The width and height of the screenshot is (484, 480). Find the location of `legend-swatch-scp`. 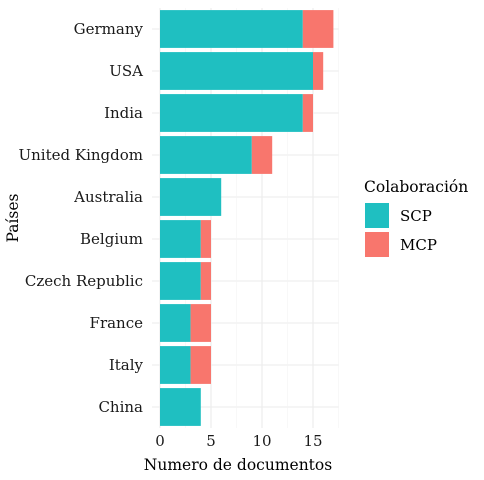

legend-swatch-scp is located at coordinates (377, 215).